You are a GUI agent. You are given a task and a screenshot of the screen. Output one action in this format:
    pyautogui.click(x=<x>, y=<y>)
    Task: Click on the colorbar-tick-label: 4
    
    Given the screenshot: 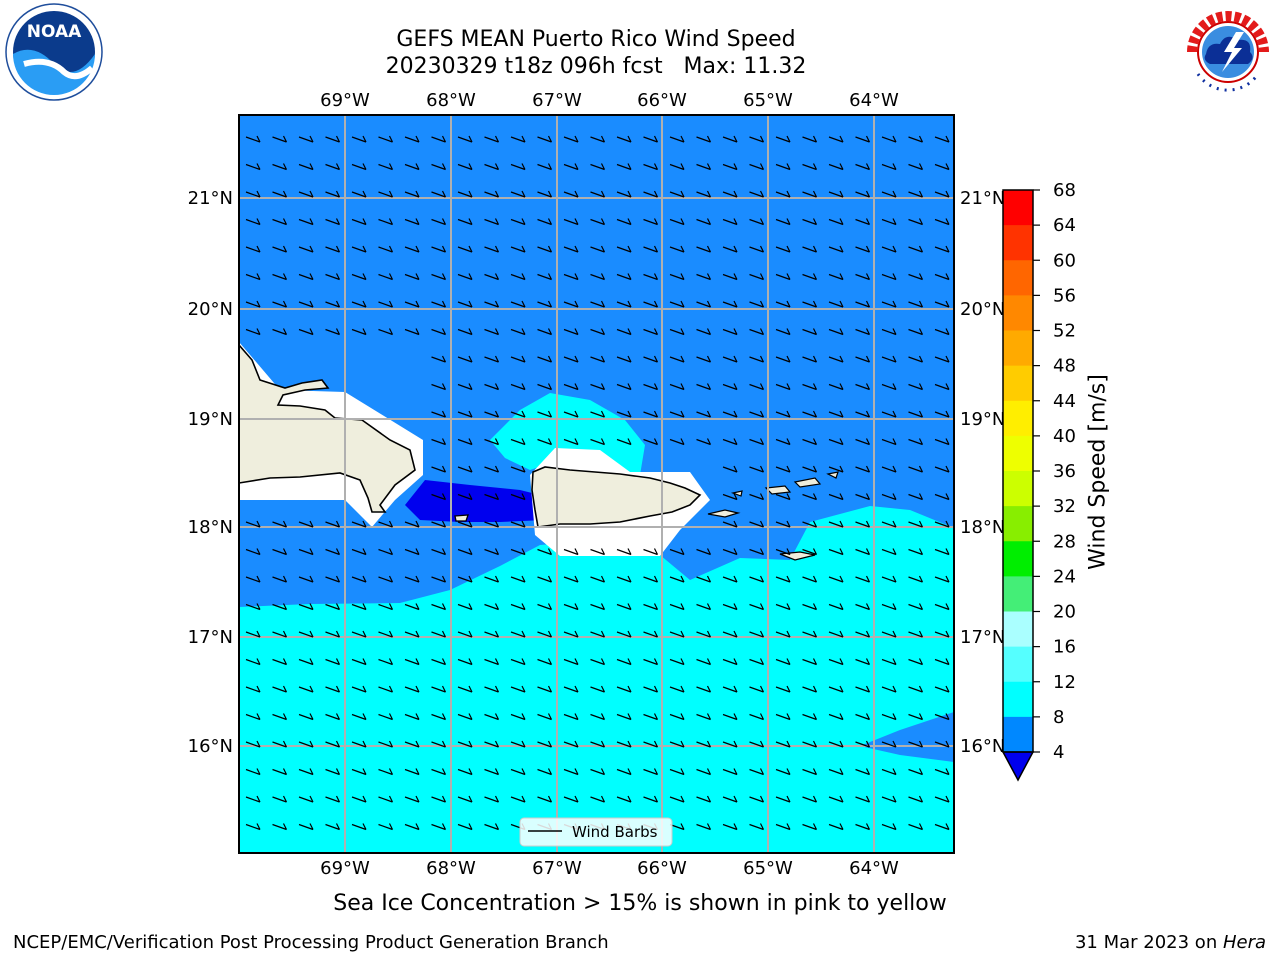 What is the action you would take?
    pyautogui.click(x=1058, y=752)
    